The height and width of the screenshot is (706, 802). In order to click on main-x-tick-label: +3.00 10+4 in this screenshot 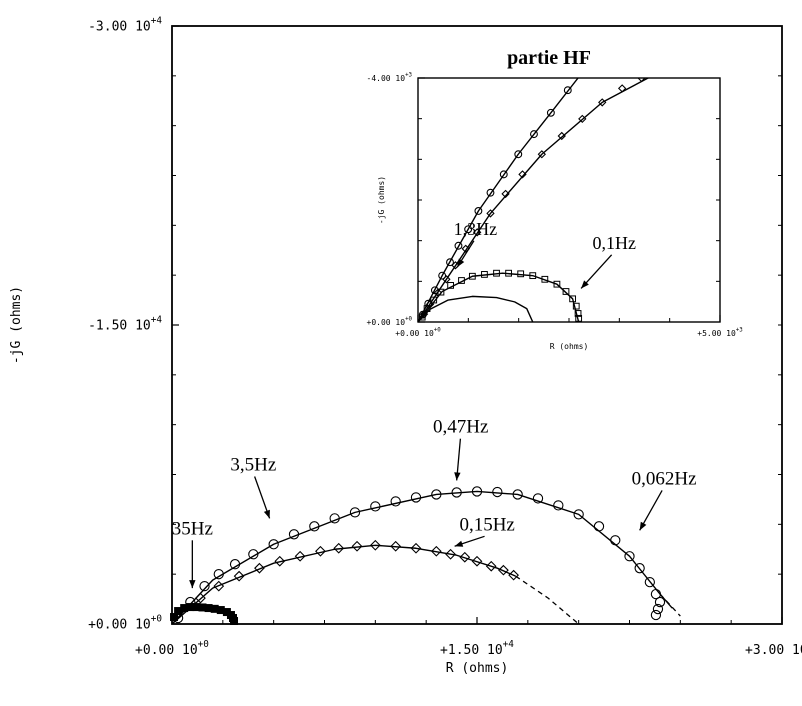, I will do `click(773, 648)`.